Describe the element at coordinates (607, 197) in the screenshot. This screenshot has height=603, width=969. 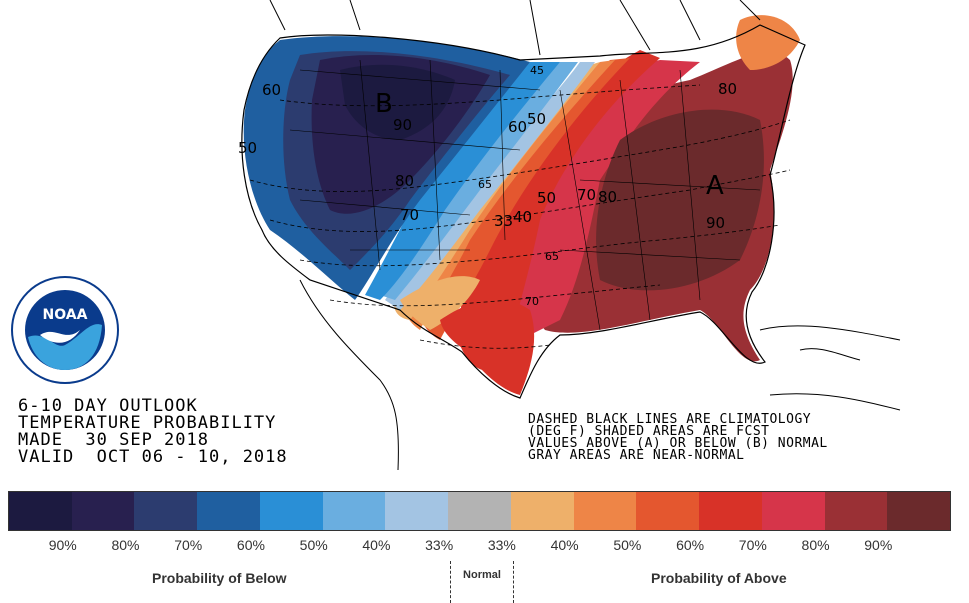
I see `label-east-80b: 80` at that location.